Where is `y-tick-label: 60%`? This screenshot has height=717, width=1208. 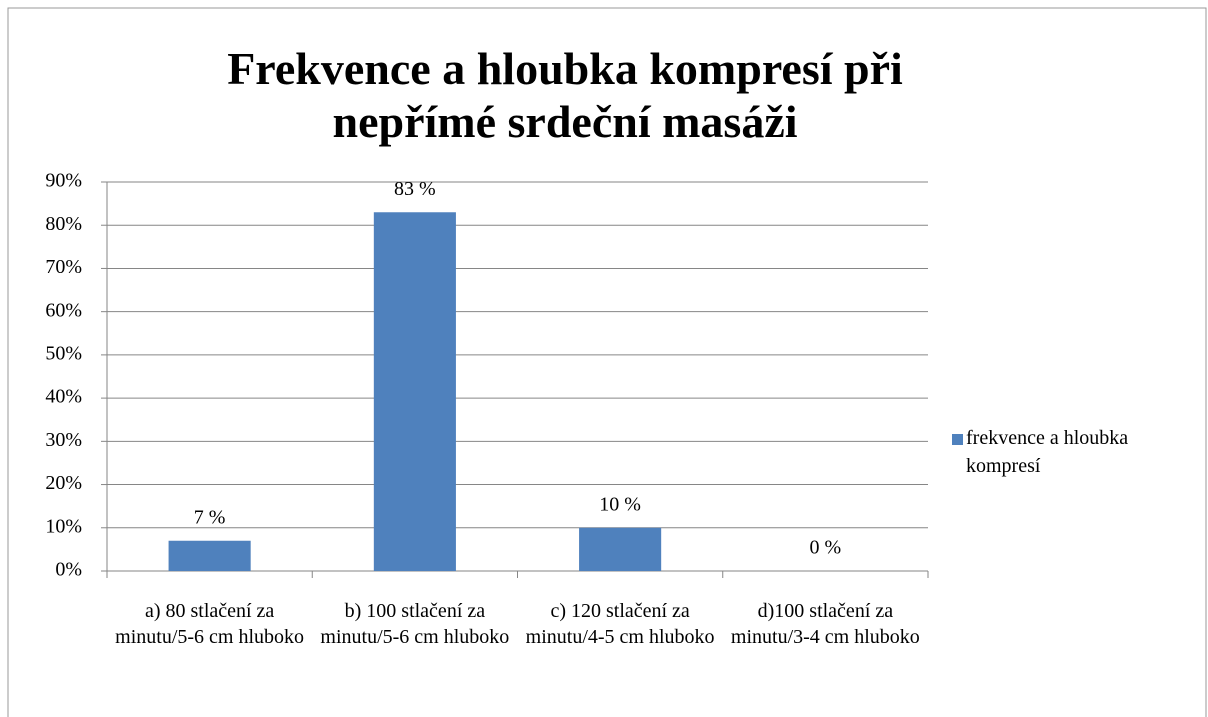 y-tick-label: 60% is located at coordinates (63, 310).